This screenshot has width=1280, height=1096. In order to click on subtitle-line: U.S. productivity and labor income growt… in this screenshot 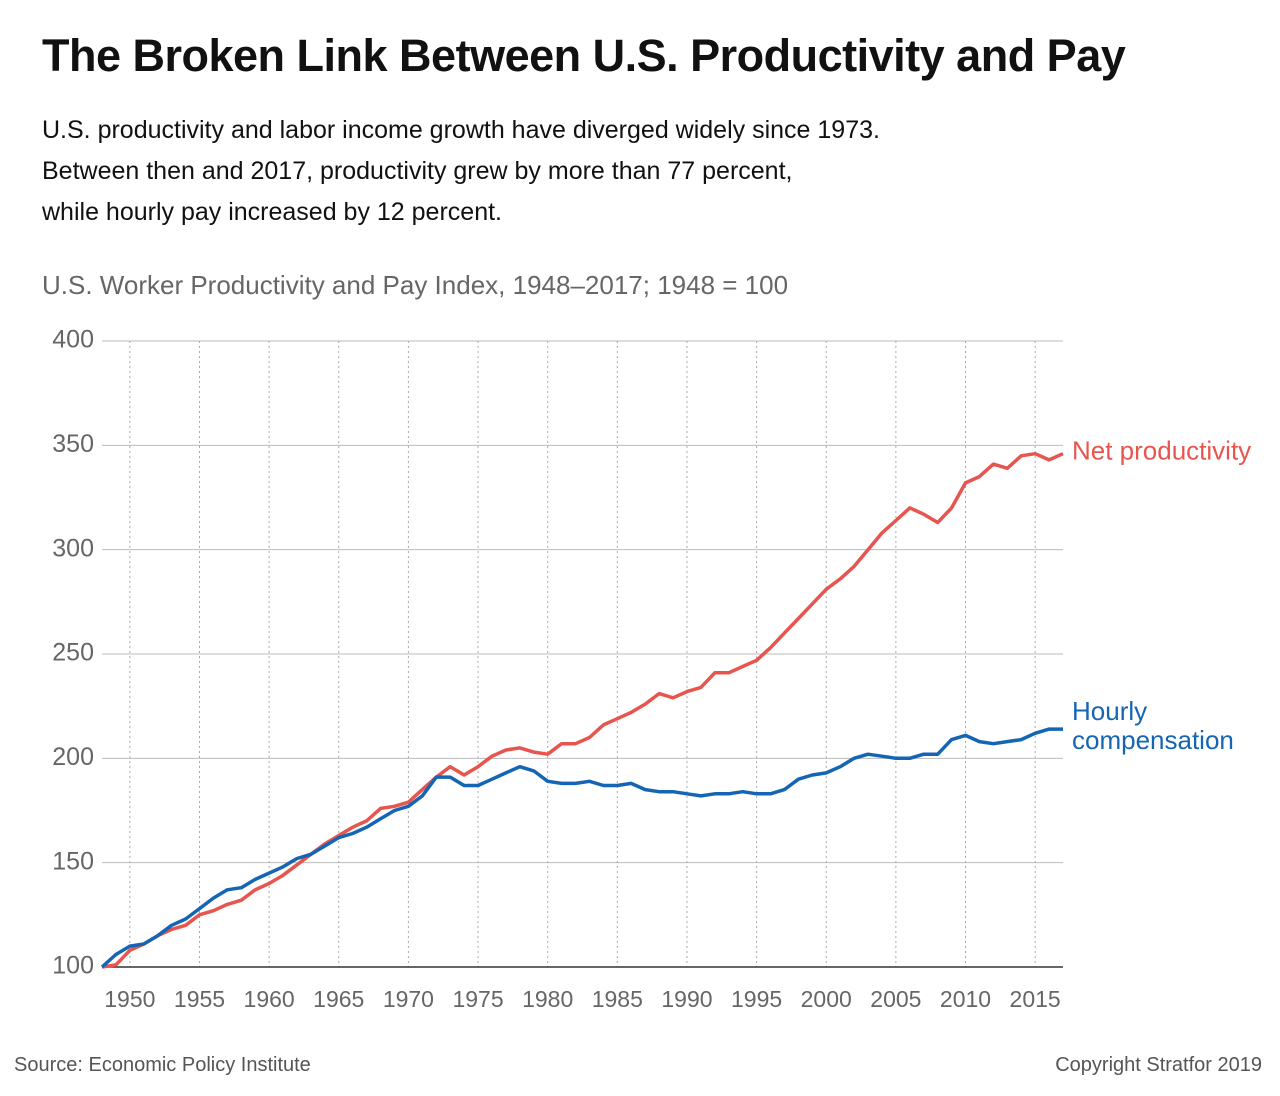, I will do `click(461, 130)`.